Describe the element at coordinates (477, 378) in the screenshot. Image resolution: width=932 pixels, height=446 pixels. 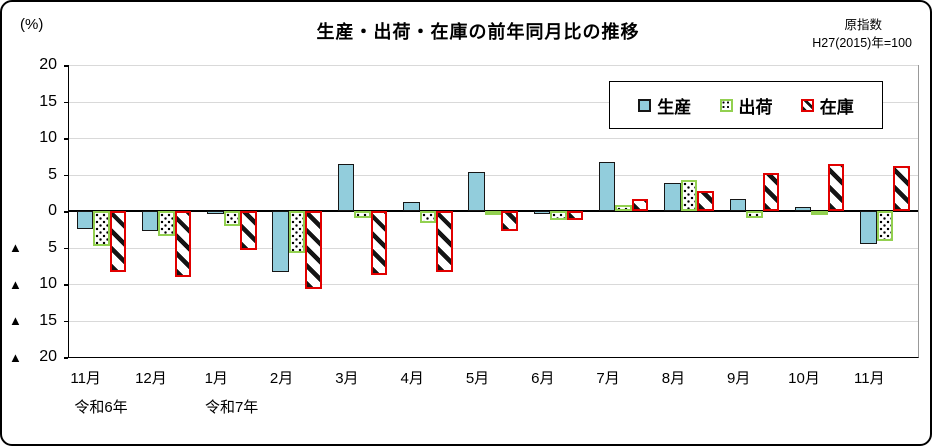
I see `x-tick-label-6: 5月` at that location.